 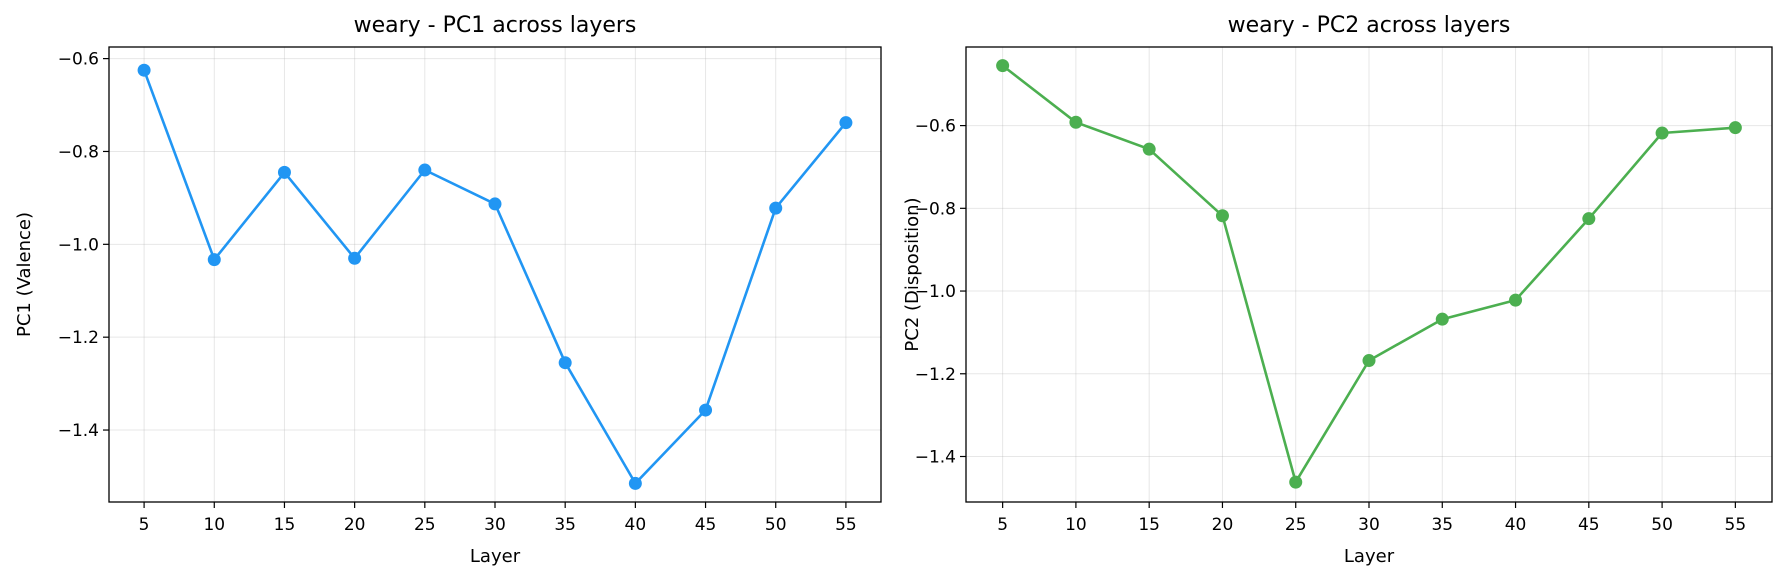 I want to click on chart-title: weary - PC1 across layers, so click(x=495, y=25).